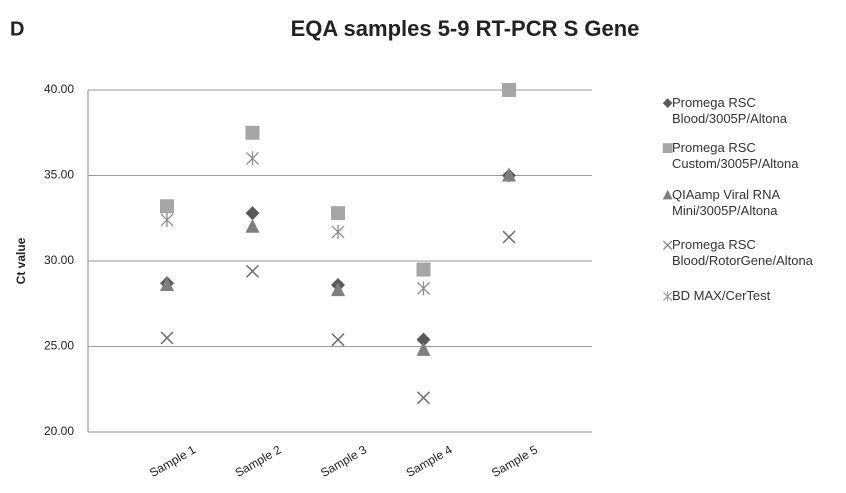  I want to click on x-tick-label: Sample 3, so click(343, 461).